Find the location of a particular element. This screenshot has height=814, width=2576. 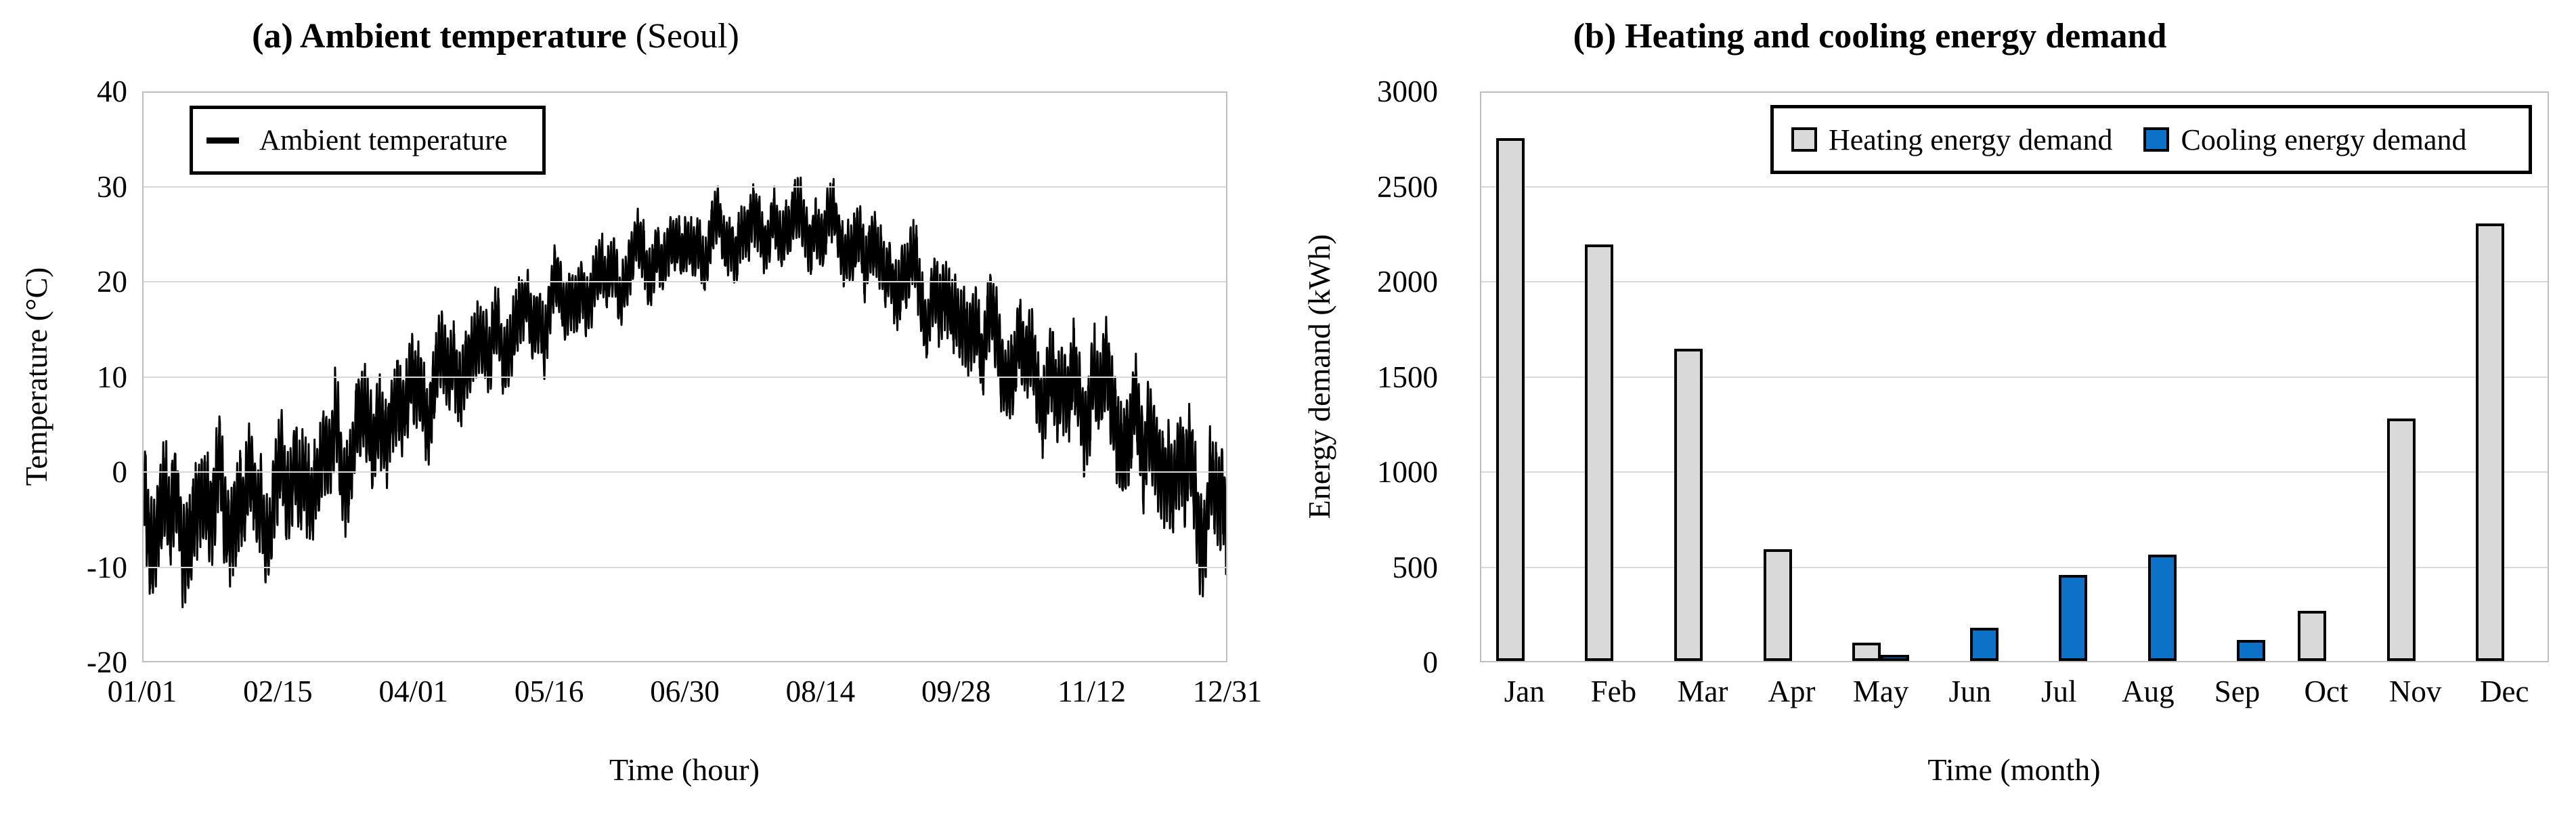

y-tick-label: 40 is located at coordinates (112, 91).